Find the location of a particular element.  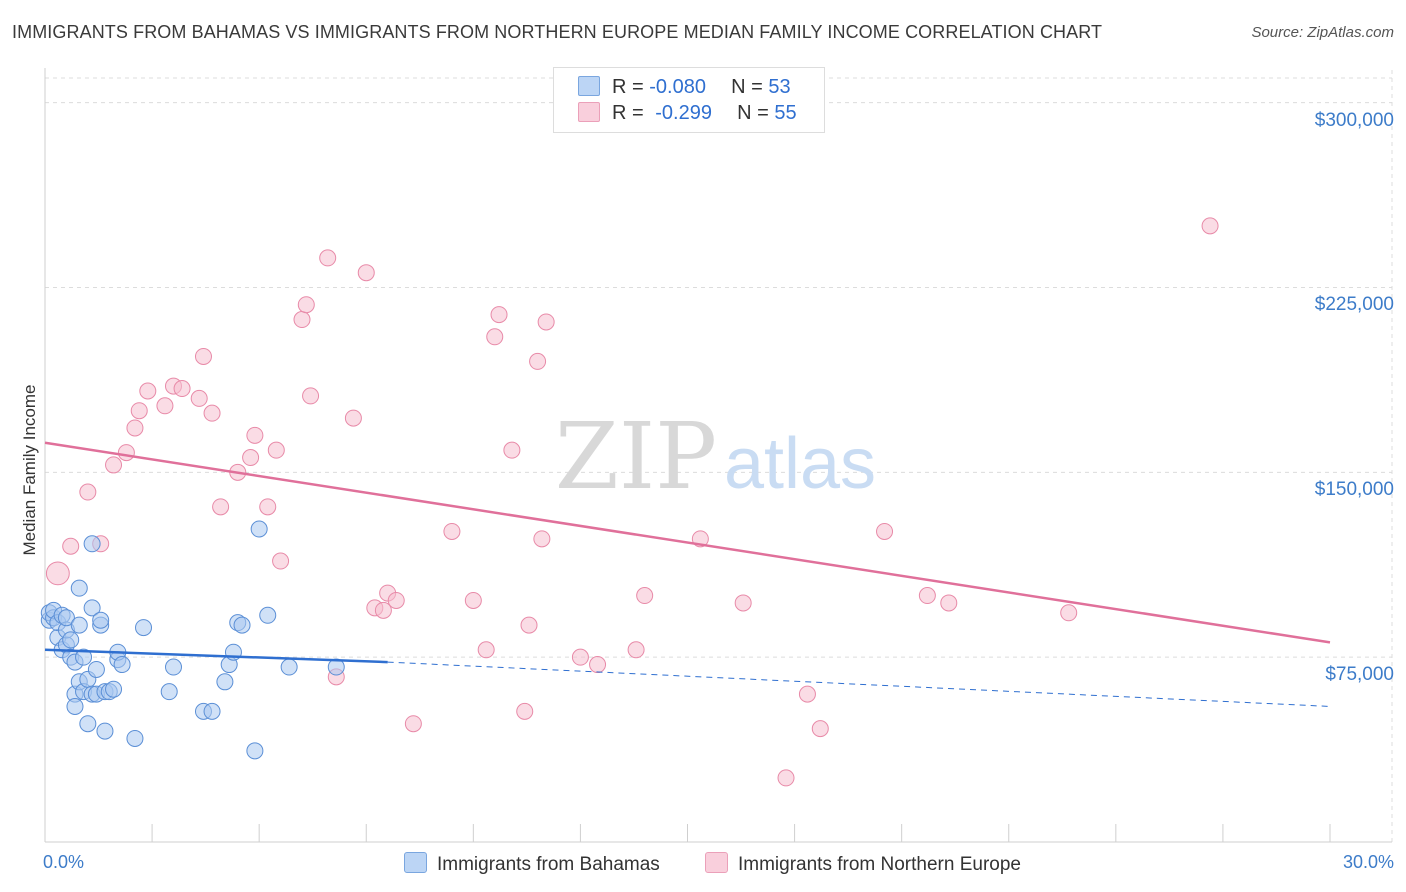

legend-n-value-neurope: 55 is located at coordinates (785, 113).